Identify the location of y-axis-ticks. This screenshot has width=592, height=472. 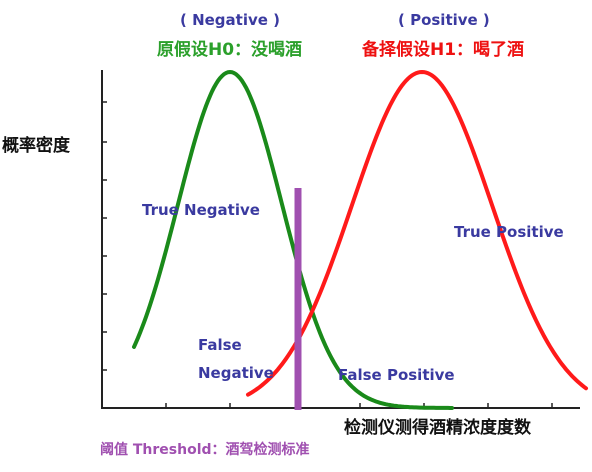
(104, 236).